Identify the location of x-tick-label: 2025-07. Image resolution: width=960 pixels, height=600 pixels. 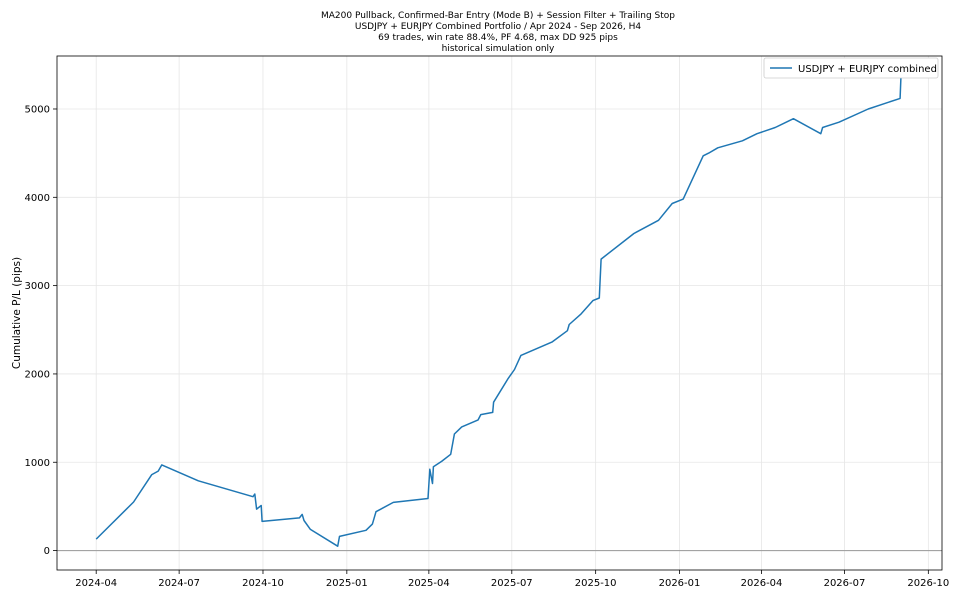
(512, 583).